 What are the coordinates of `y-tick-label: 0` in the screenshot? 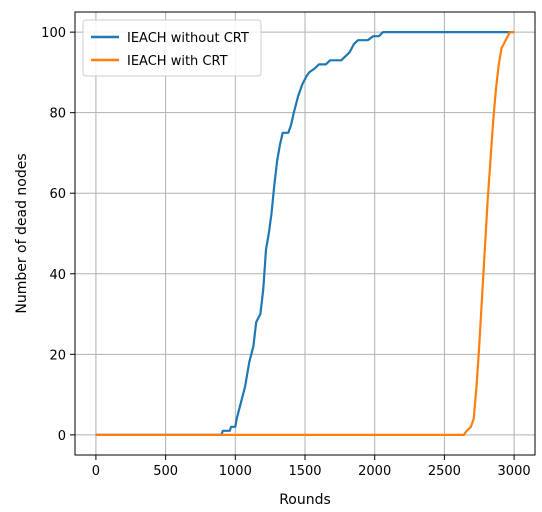 It's located at (62, 436).